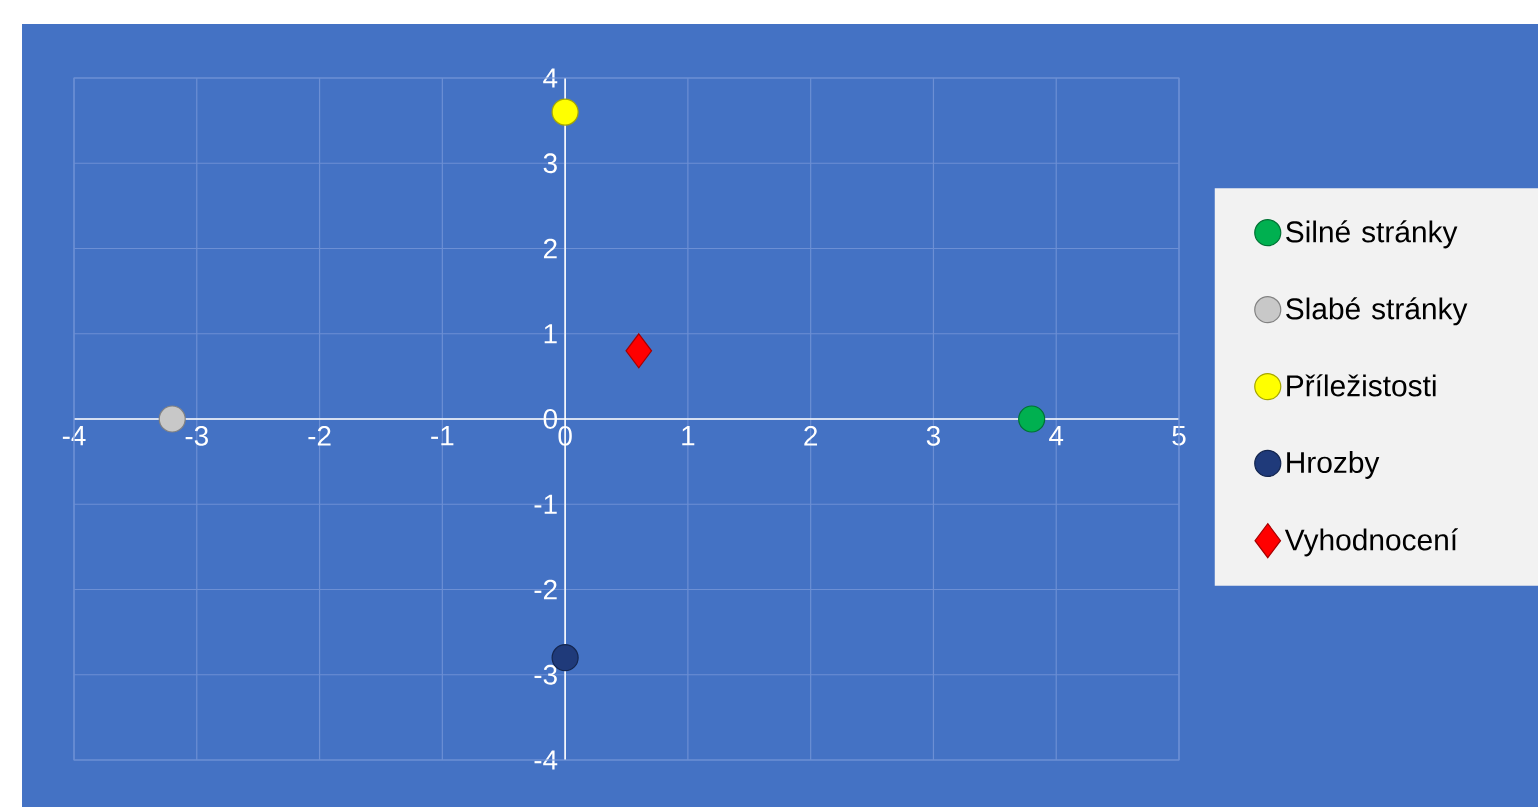 This screenshot has height=807, width=1538. Describe the element at coordinates (545, 504) in the screenshot. I see `y-tick-label: -1` at that location.